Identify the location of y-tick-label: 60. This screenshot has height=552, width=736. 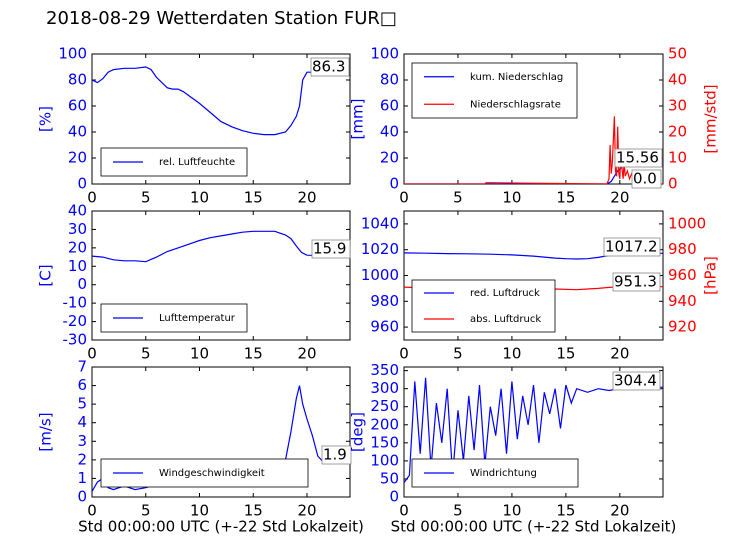
(77, 106).